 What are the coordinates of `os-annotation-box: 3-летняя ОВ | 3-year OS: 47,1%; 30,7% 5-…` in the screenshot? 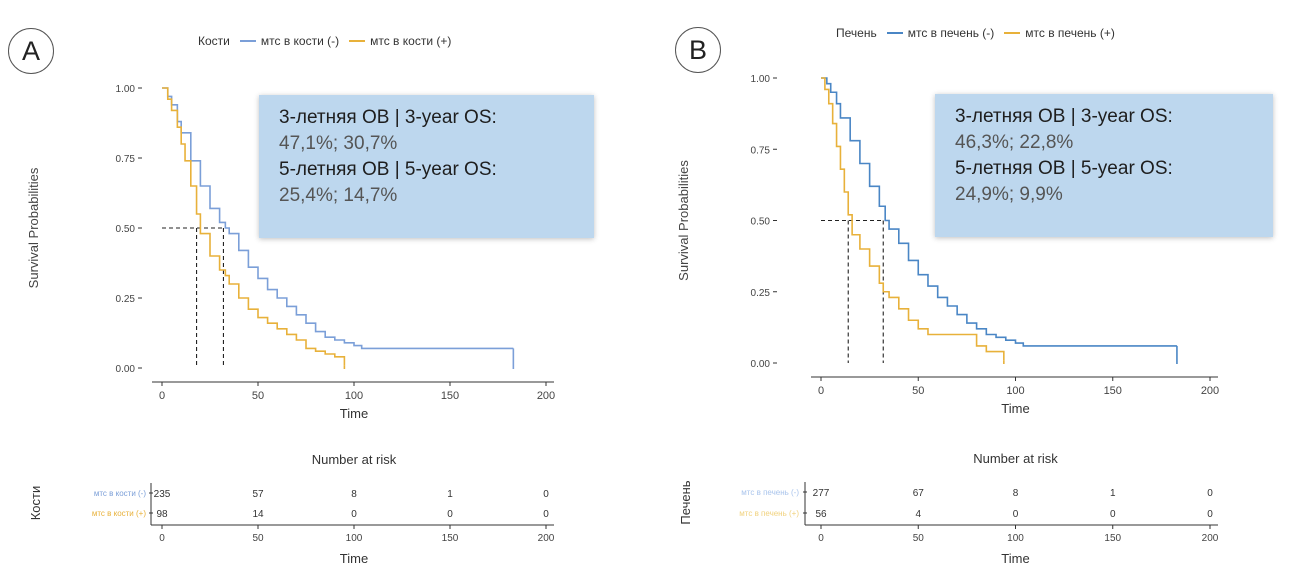 It's located at (426, 166).